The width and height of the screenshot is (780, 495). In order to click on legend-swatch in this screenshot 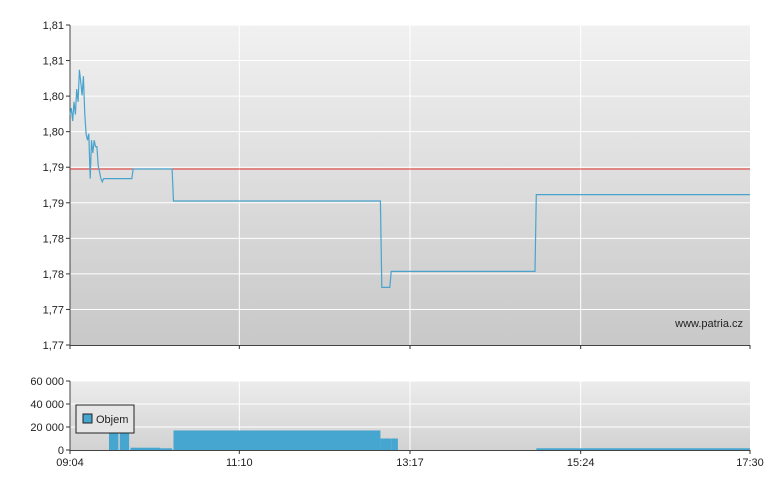, I will do `click(87, 418)`.